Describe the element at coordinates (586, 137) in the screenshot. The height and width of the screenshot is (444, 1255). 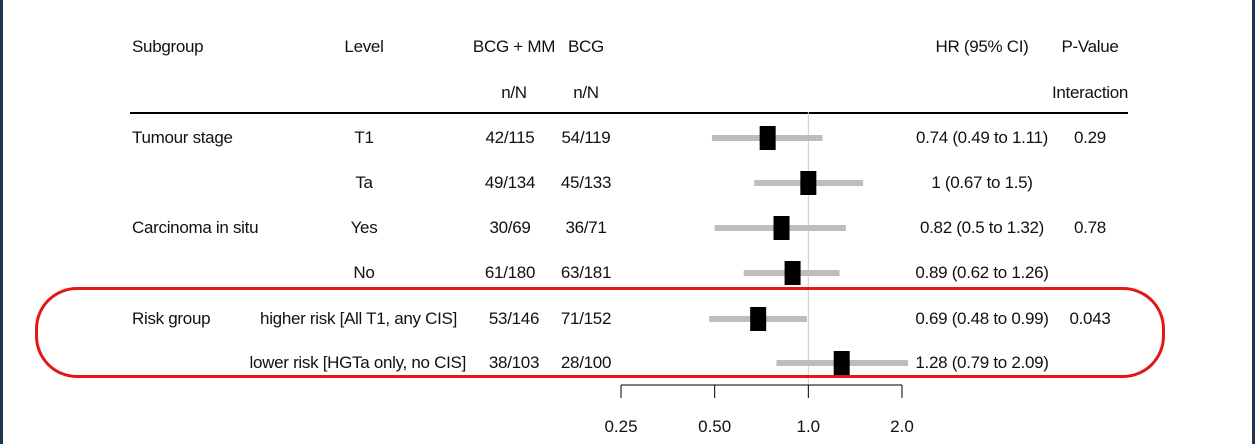
I see `row-bcg: 54/119` at that location.